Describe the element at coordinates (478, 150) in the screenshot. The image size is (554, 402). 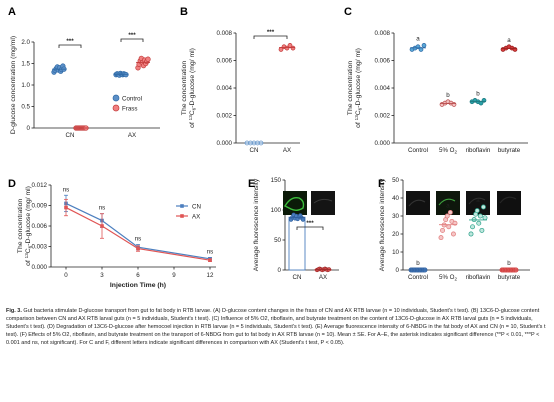
I see `x-tick-label-c: riboflavin` at that location.